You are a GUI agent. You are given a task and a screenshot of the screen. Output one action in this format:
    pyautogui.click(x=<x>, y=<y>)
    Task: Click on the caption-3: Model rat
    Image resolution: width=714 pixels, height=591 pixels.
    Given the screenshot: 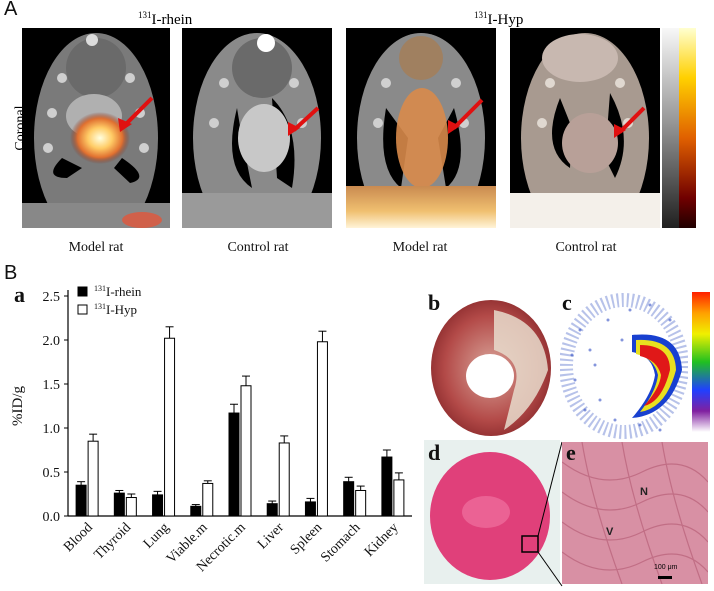 What is the action you would take?
    pyautogui.click(x=420, y=247)
    